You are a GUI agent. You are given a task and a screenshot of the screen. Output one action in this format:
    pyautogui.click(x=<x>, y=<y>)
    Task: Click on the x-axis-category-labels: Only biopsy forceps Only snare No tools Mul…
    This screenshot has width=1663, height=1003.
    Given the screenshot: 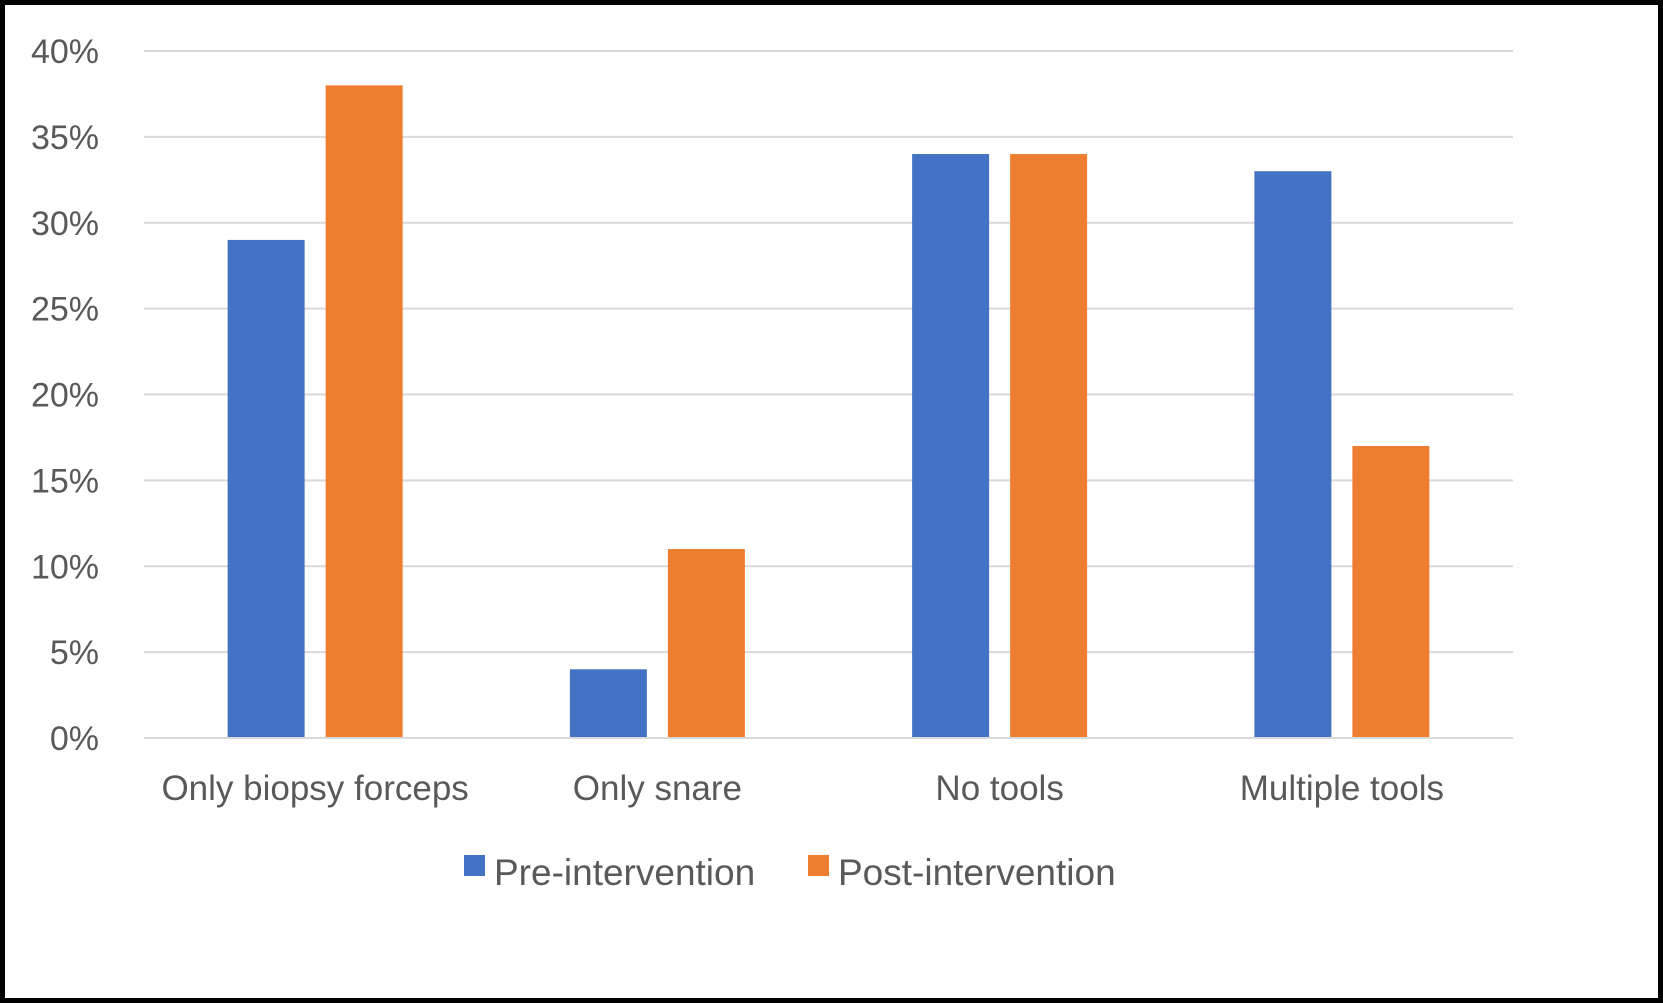 What is the action you would take?
    pyautogui.click(x=802, y=788)
    